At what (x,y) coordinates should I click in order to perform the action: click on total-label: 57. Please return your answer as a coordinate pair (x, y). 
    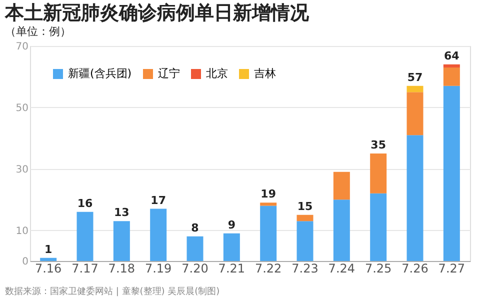
    Looking at the image, I should click on (415, 77).